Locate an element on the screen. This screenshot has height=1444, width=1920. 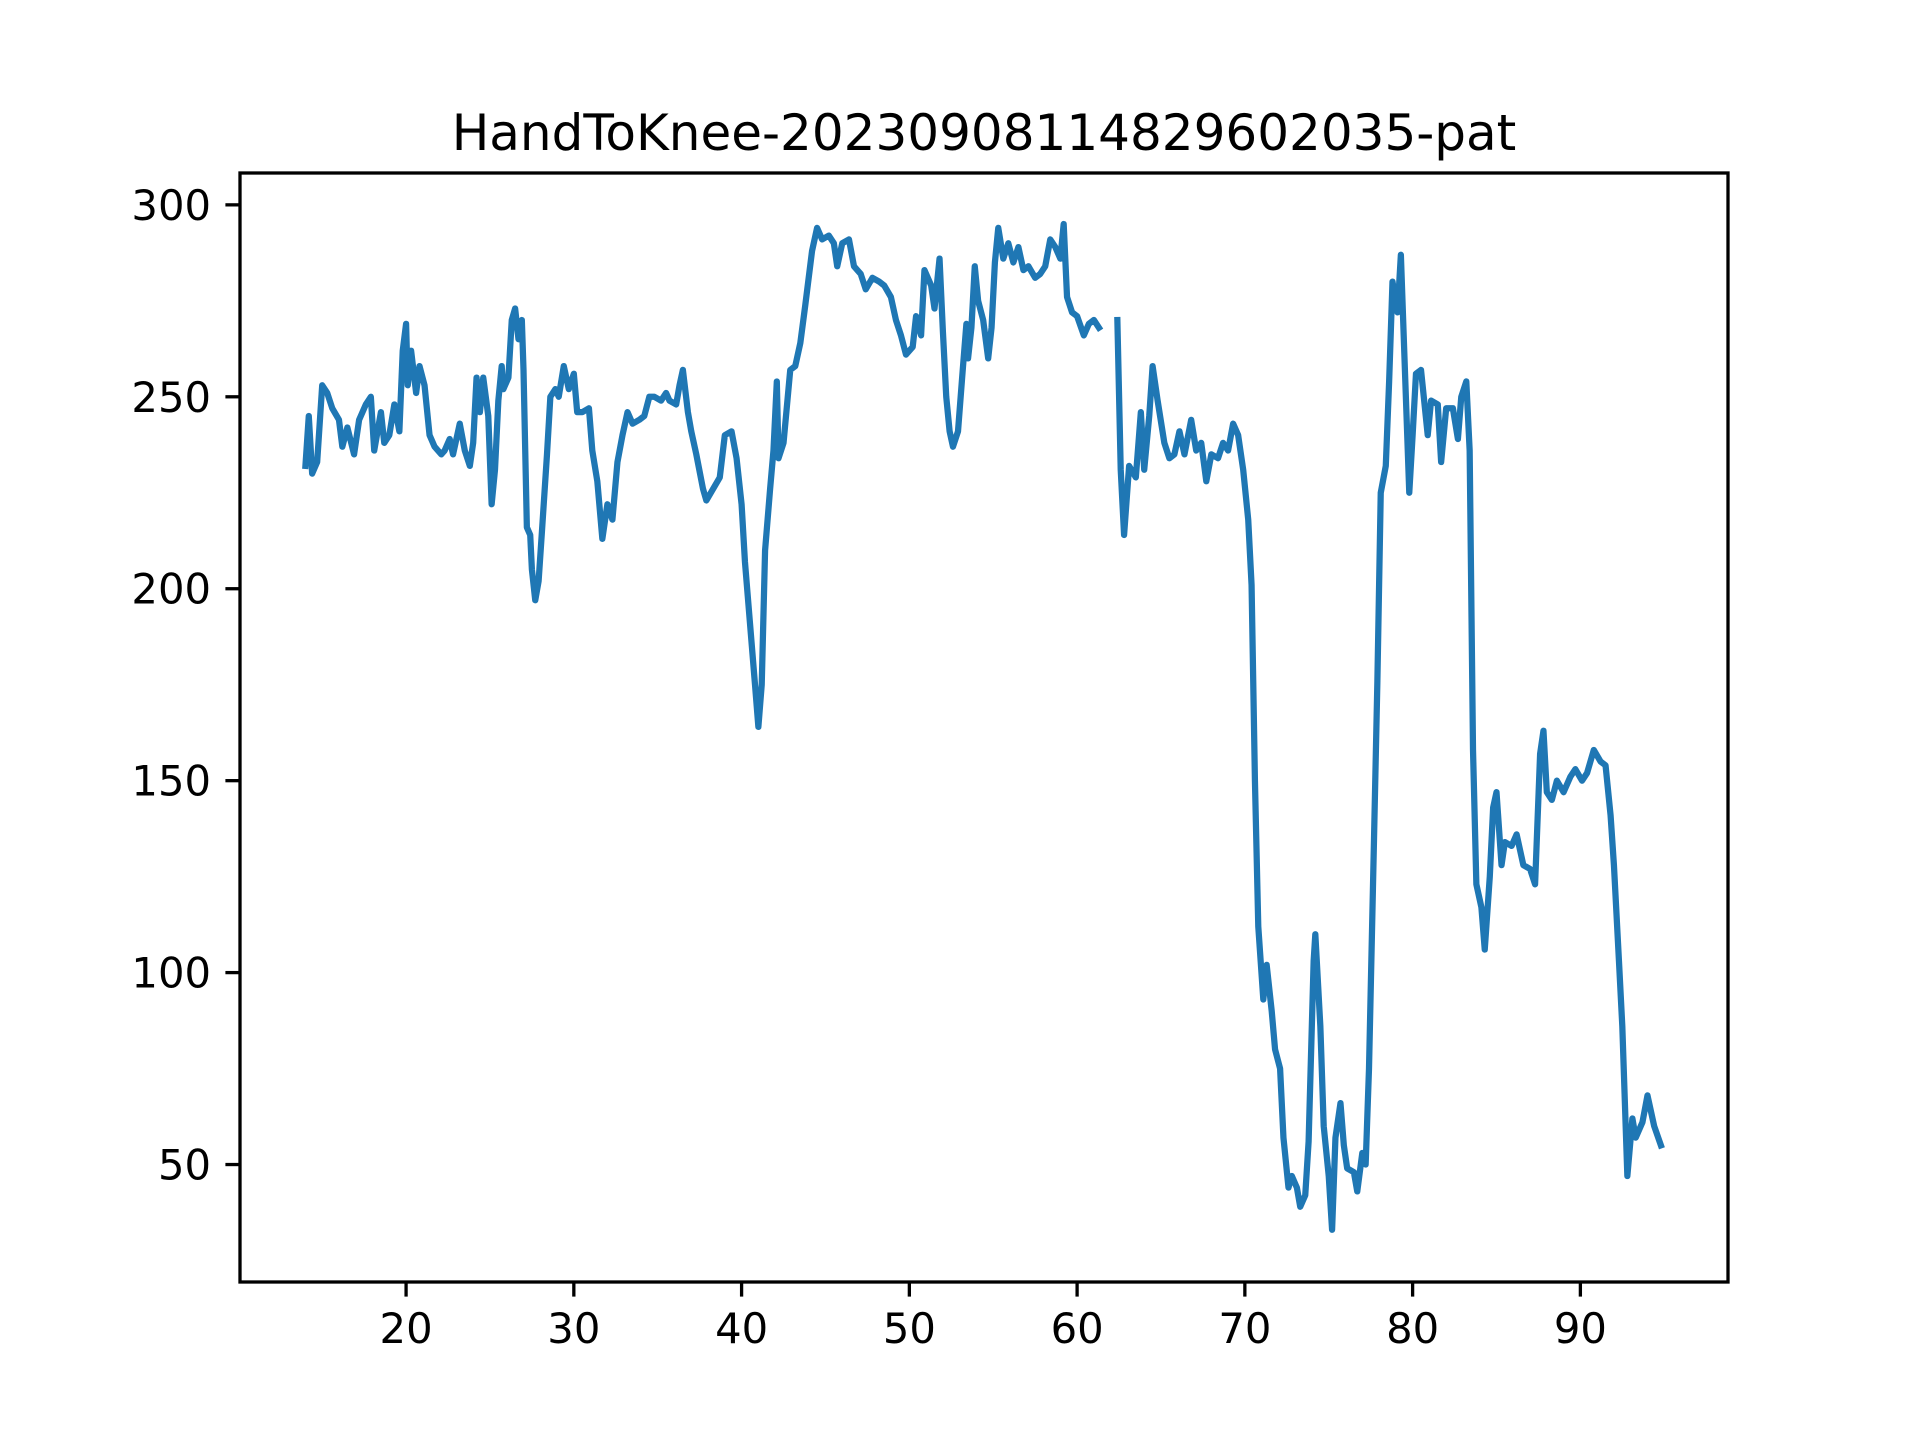
y-tick-label: 300 is located at coordinates (171, 205).